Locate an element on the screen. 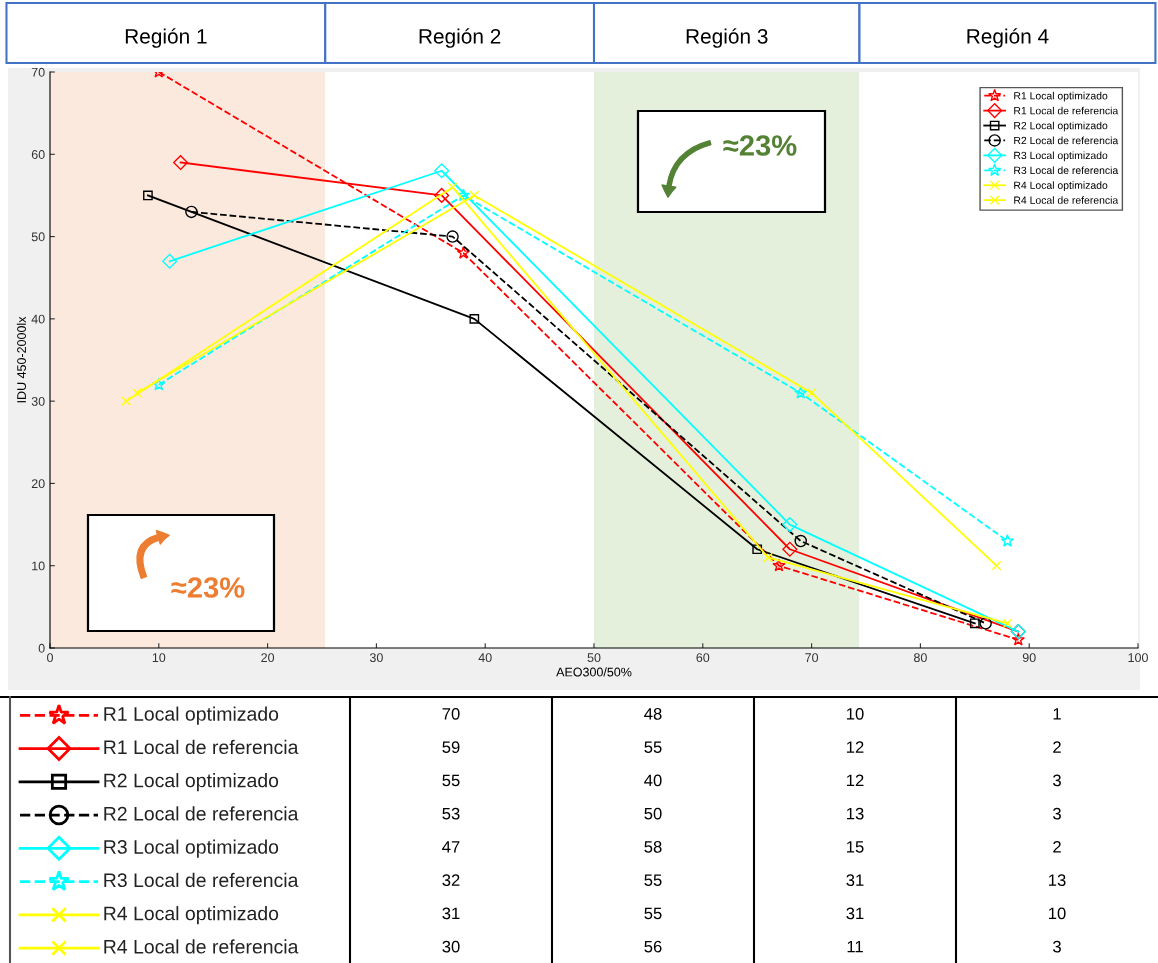  data-label: 15 is located at coordinates (855, 847).